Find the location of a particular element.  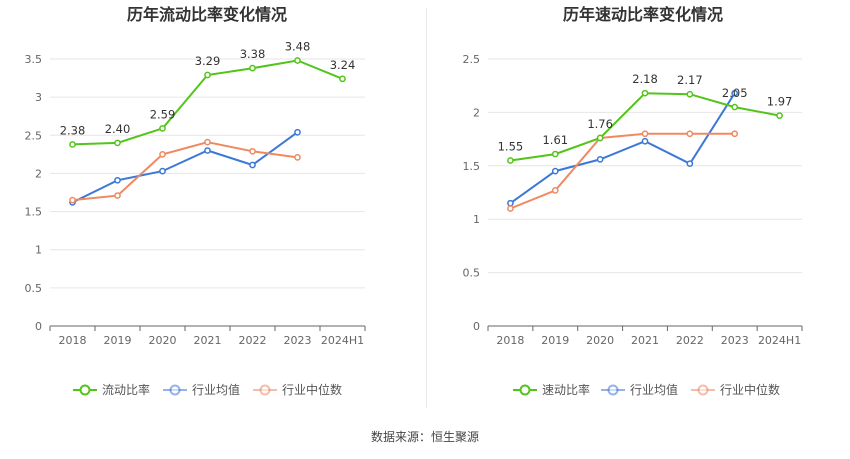

data-label: 1.97 is located at coordinates (780, 102).